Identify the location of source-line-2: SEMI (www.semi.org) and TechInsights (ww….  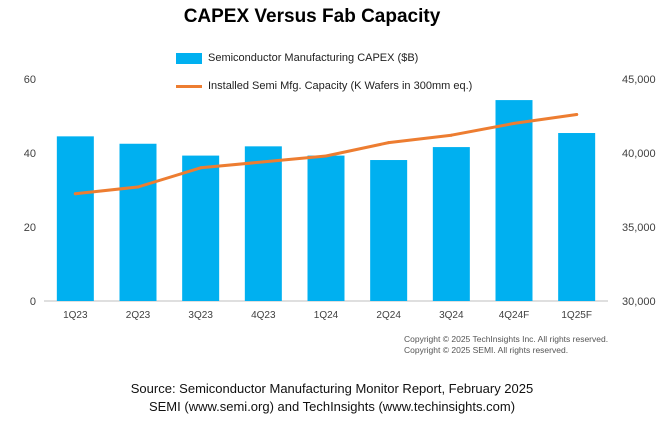
(332, 406).